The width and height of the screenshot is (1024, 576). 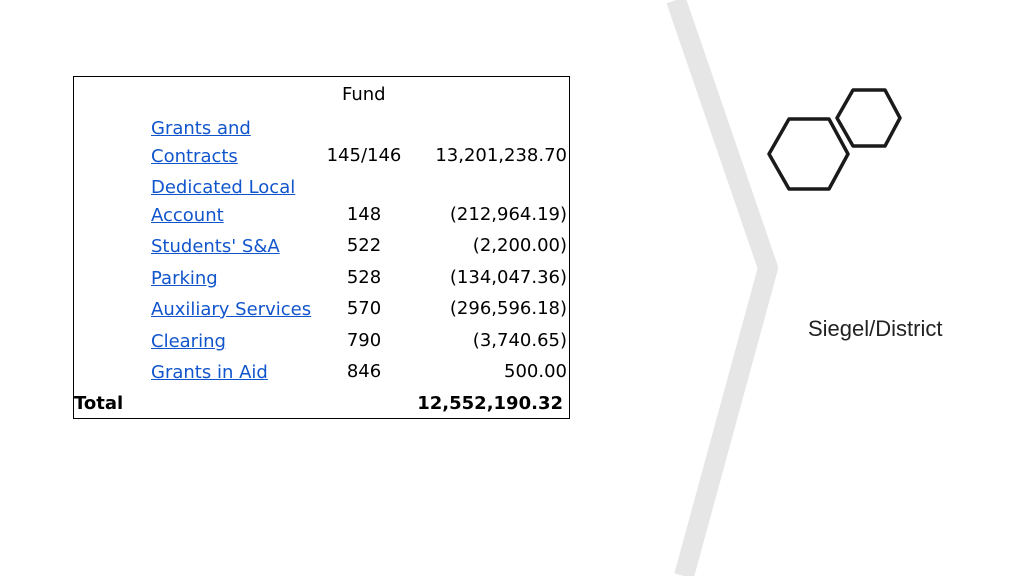 What do you see at coordinates (209, 372) in the screenshot?
I see `fund-link-grants-in-aid: Grants in Aid` at bounding box center [209, 372].